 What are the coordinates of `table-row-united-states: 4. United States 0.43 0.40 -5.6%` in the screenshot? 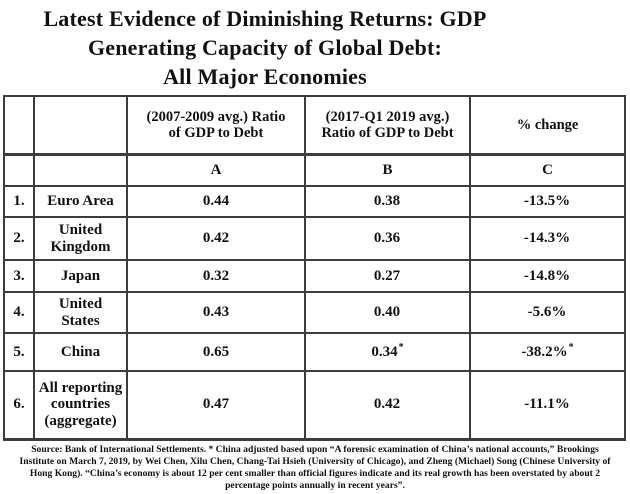 It's located at (314, 312).